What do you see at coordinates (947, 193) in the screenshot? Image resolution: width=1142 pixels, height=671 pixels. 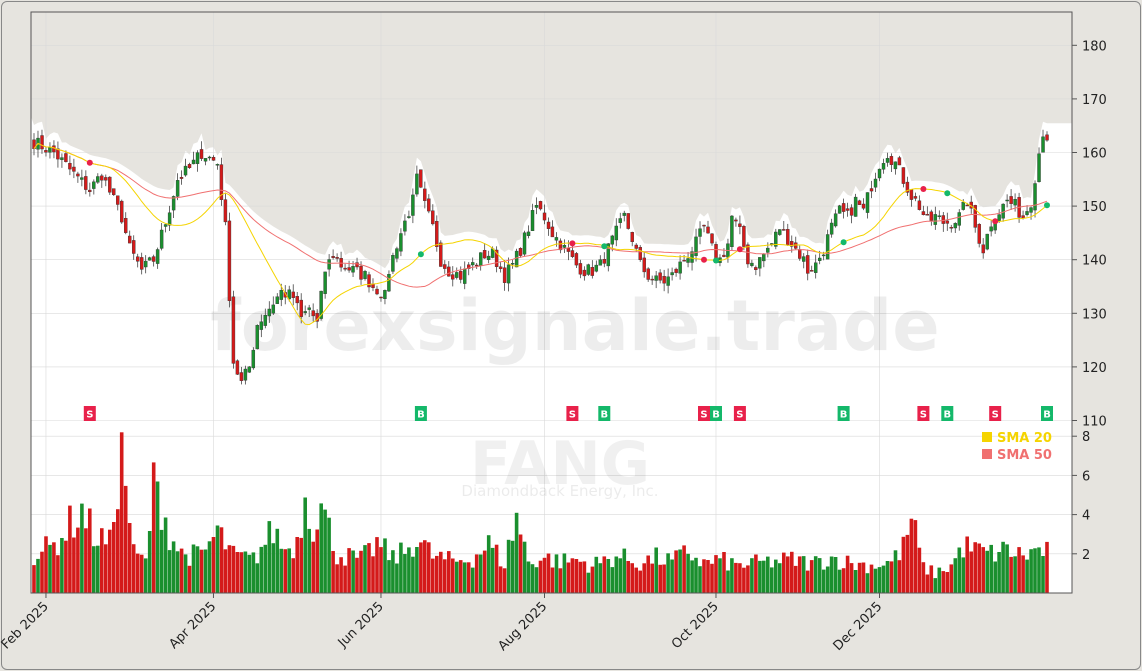 I see `buy-signal-dot` at bounding box center [947, 193].